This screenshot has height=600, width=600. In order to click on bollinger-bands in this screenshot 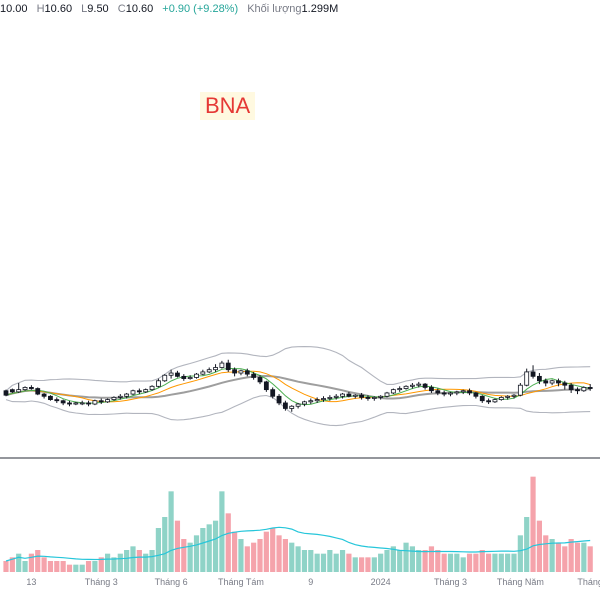, I will do `click(298, 386)`.